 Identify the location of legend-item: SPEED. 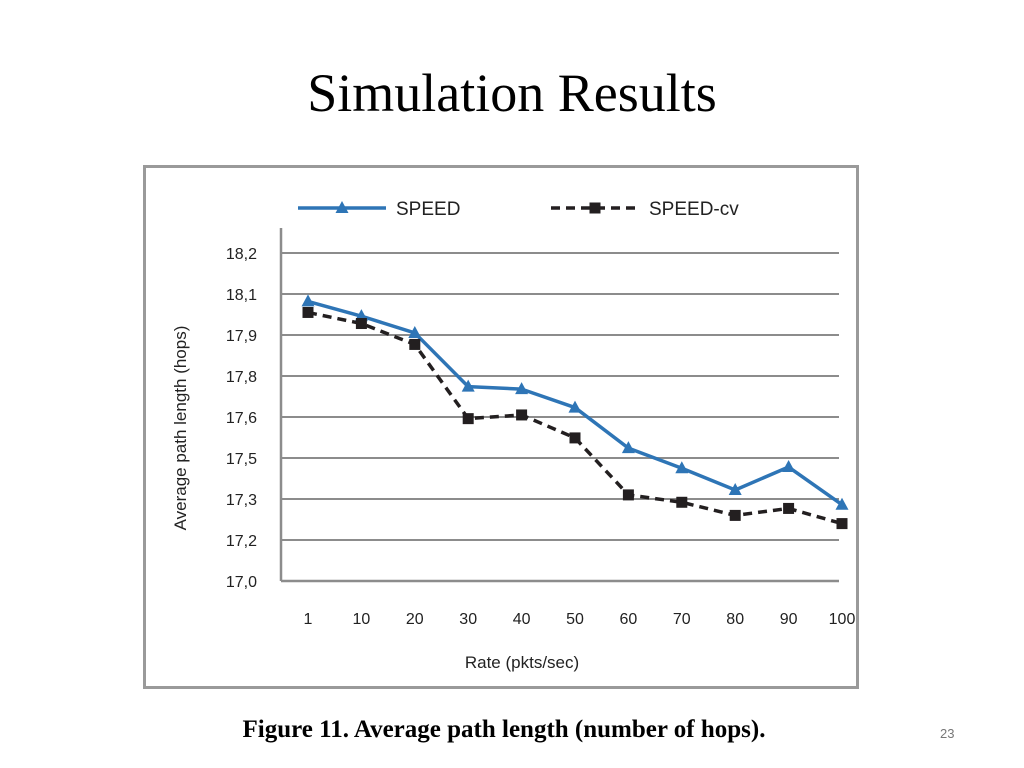
(379, 209).